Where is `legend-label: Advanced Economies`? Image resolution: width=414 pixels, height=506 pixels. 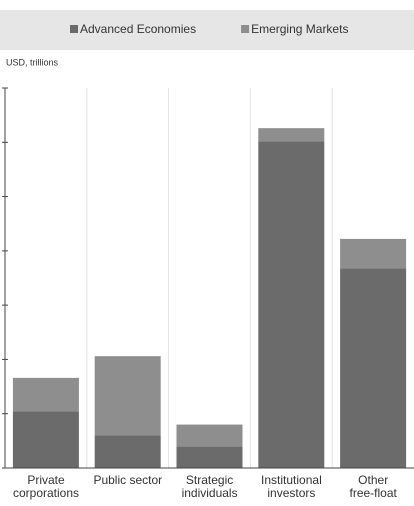
legend-label: Advanced Economies is located at coordinates (138, 29).